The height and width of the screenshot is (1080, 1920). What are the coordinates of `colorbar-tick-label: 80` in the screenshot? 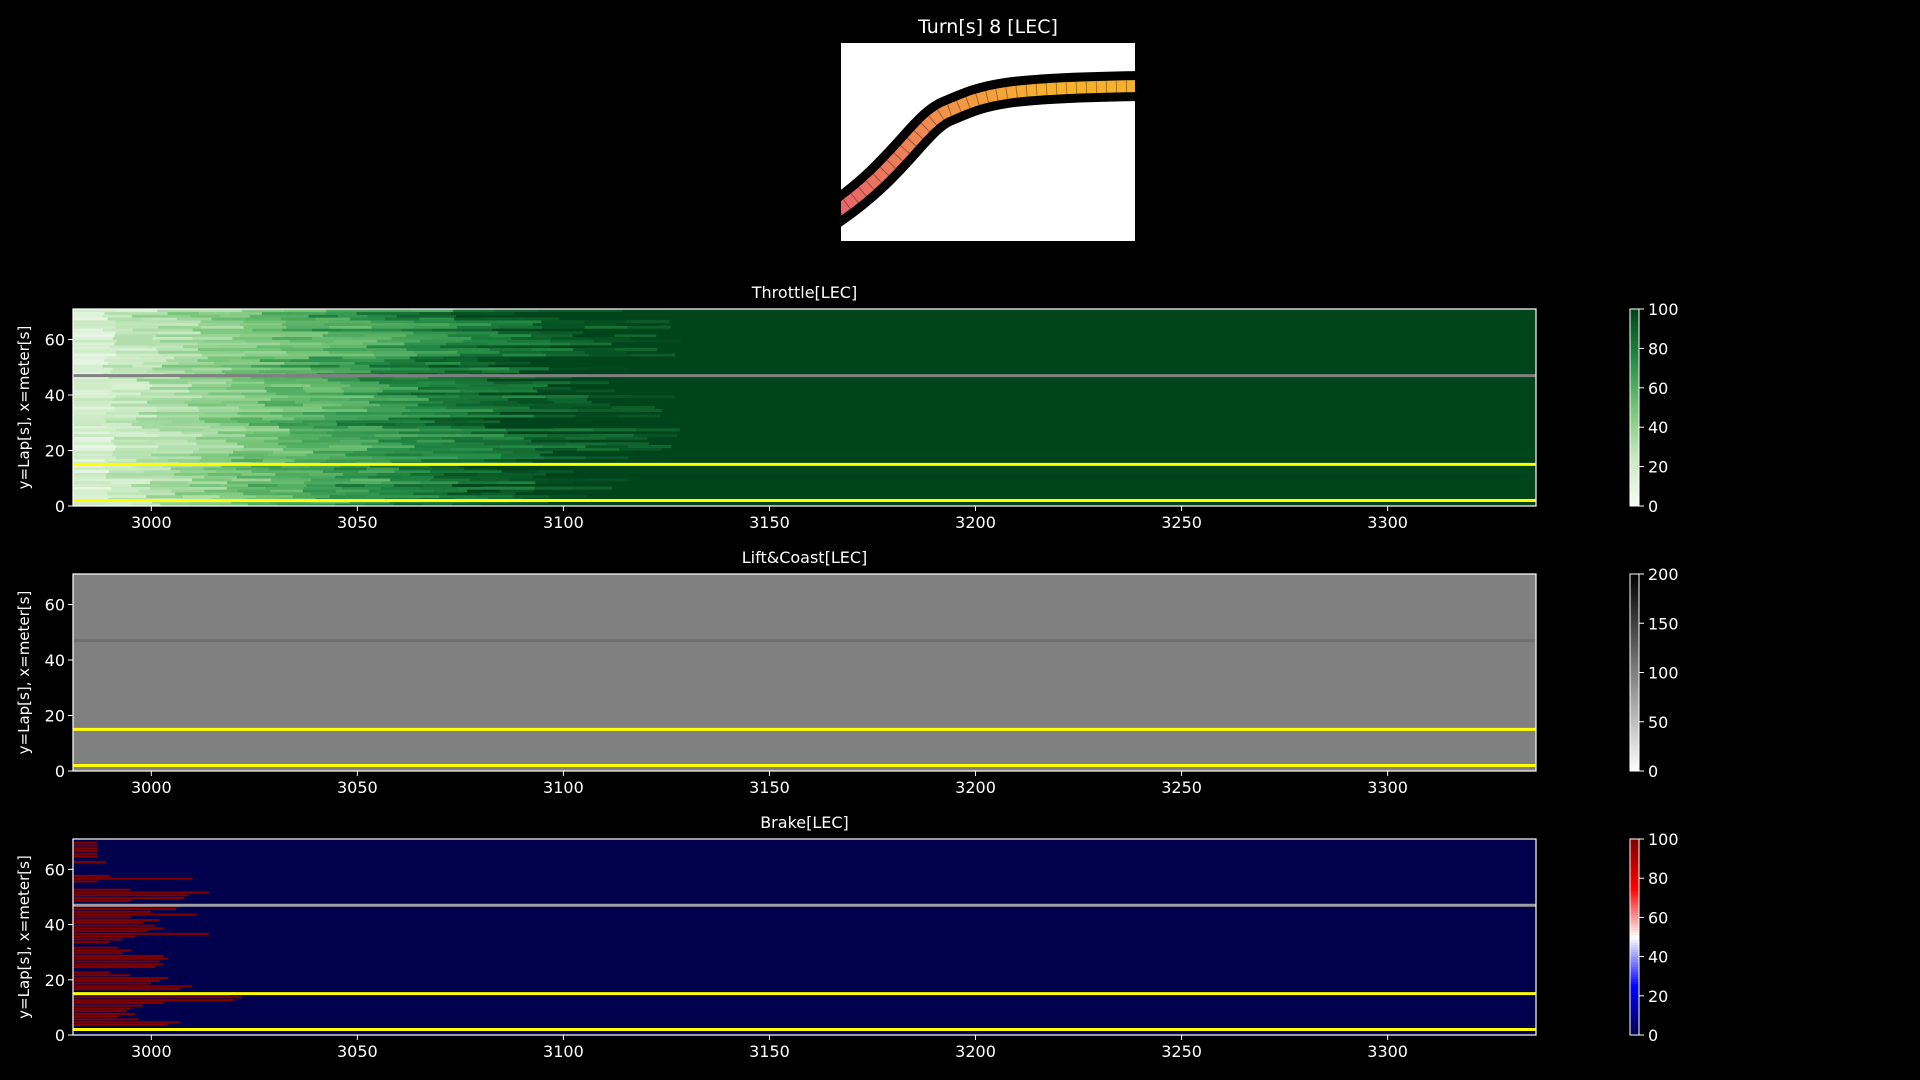 It's located at (1658, 348).